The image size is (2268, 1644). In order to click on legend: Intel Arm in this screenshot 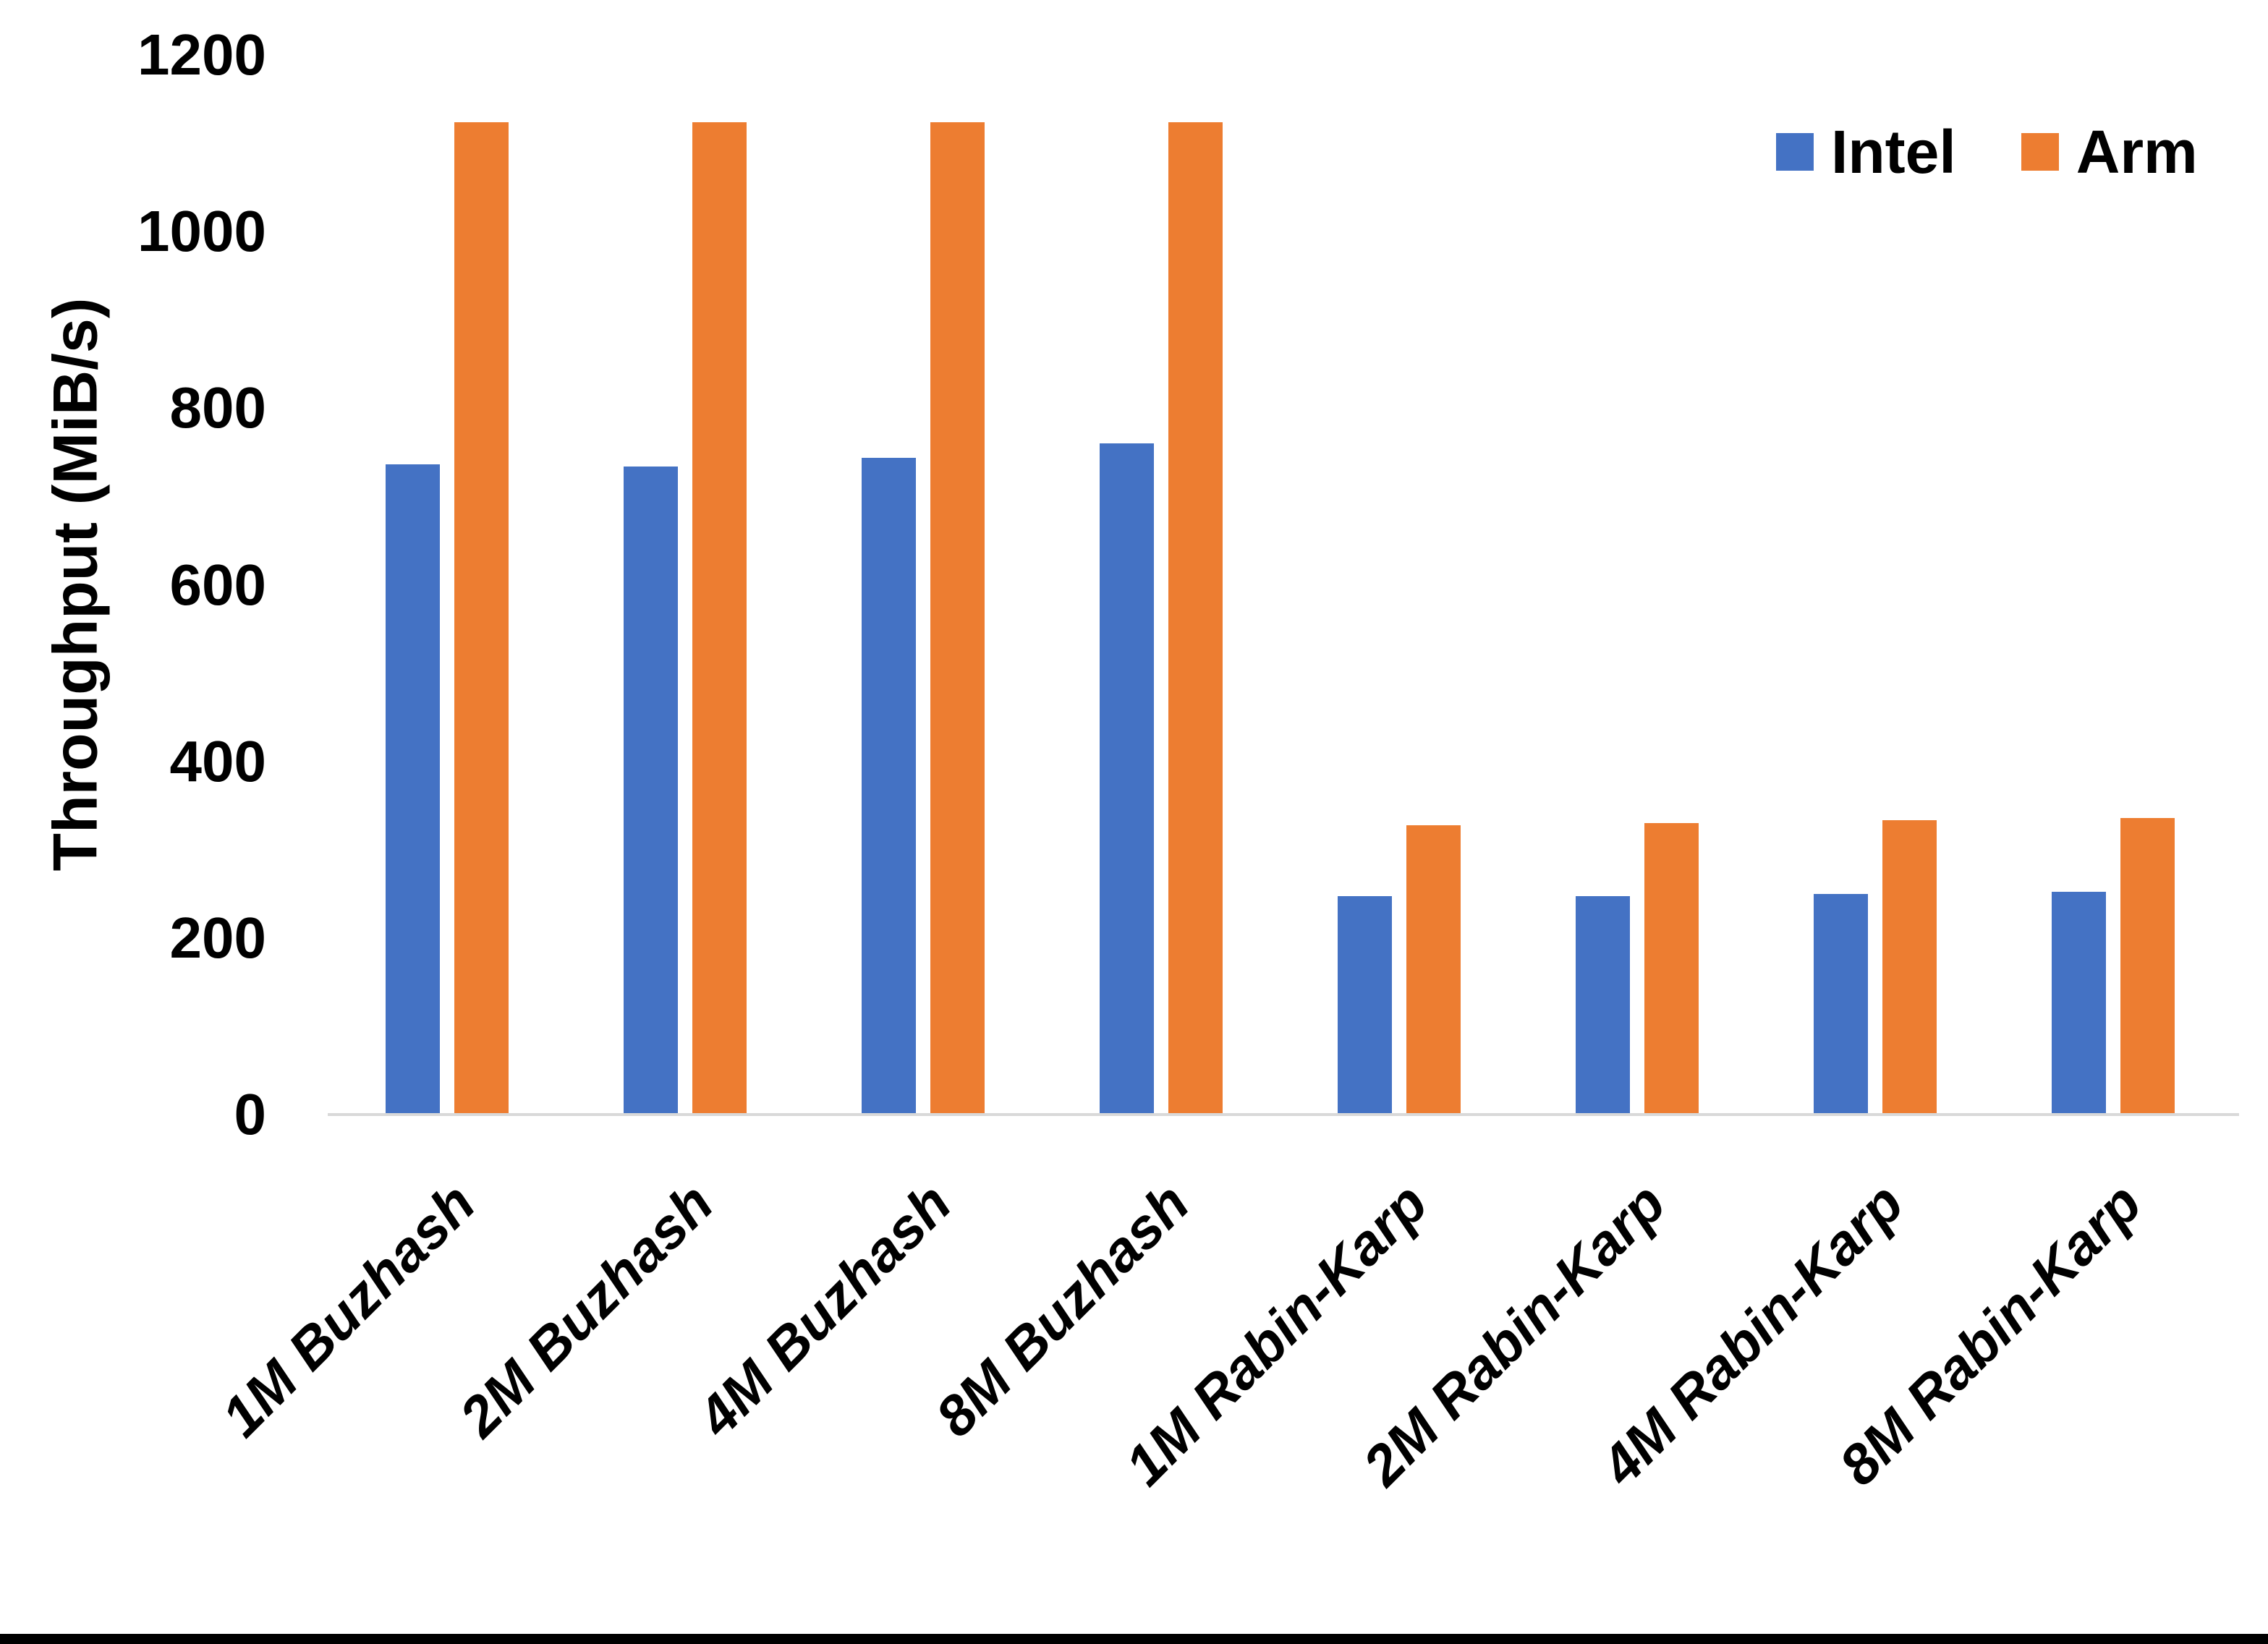, I will do `click(1987, 152)`.